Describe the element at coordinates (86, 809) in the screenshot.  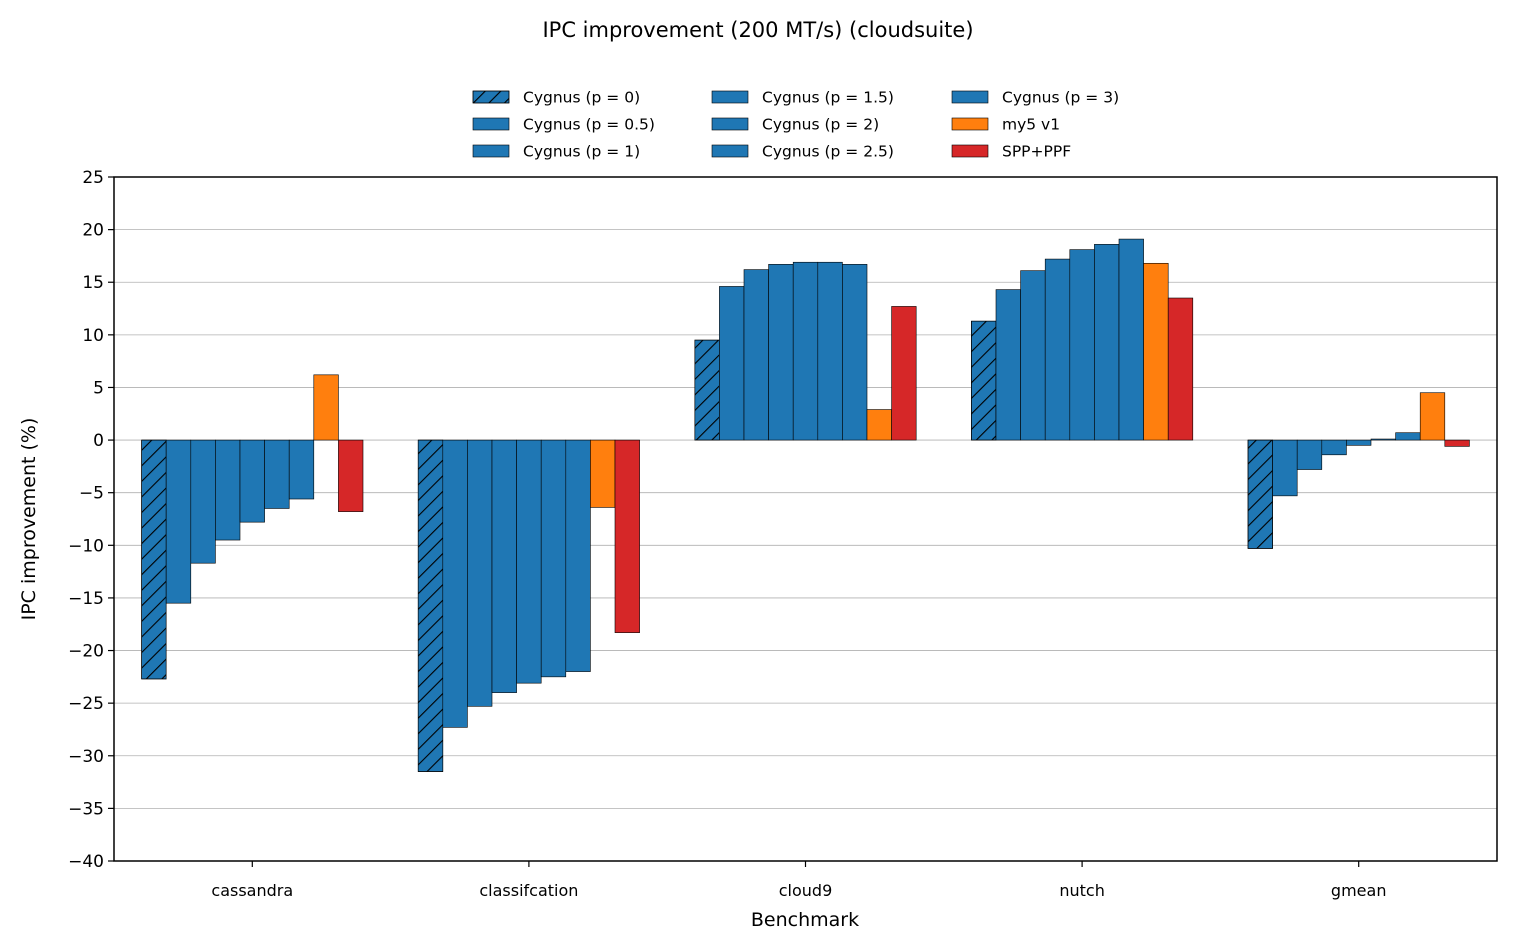
I see `y-tick-label: −35` at that location.